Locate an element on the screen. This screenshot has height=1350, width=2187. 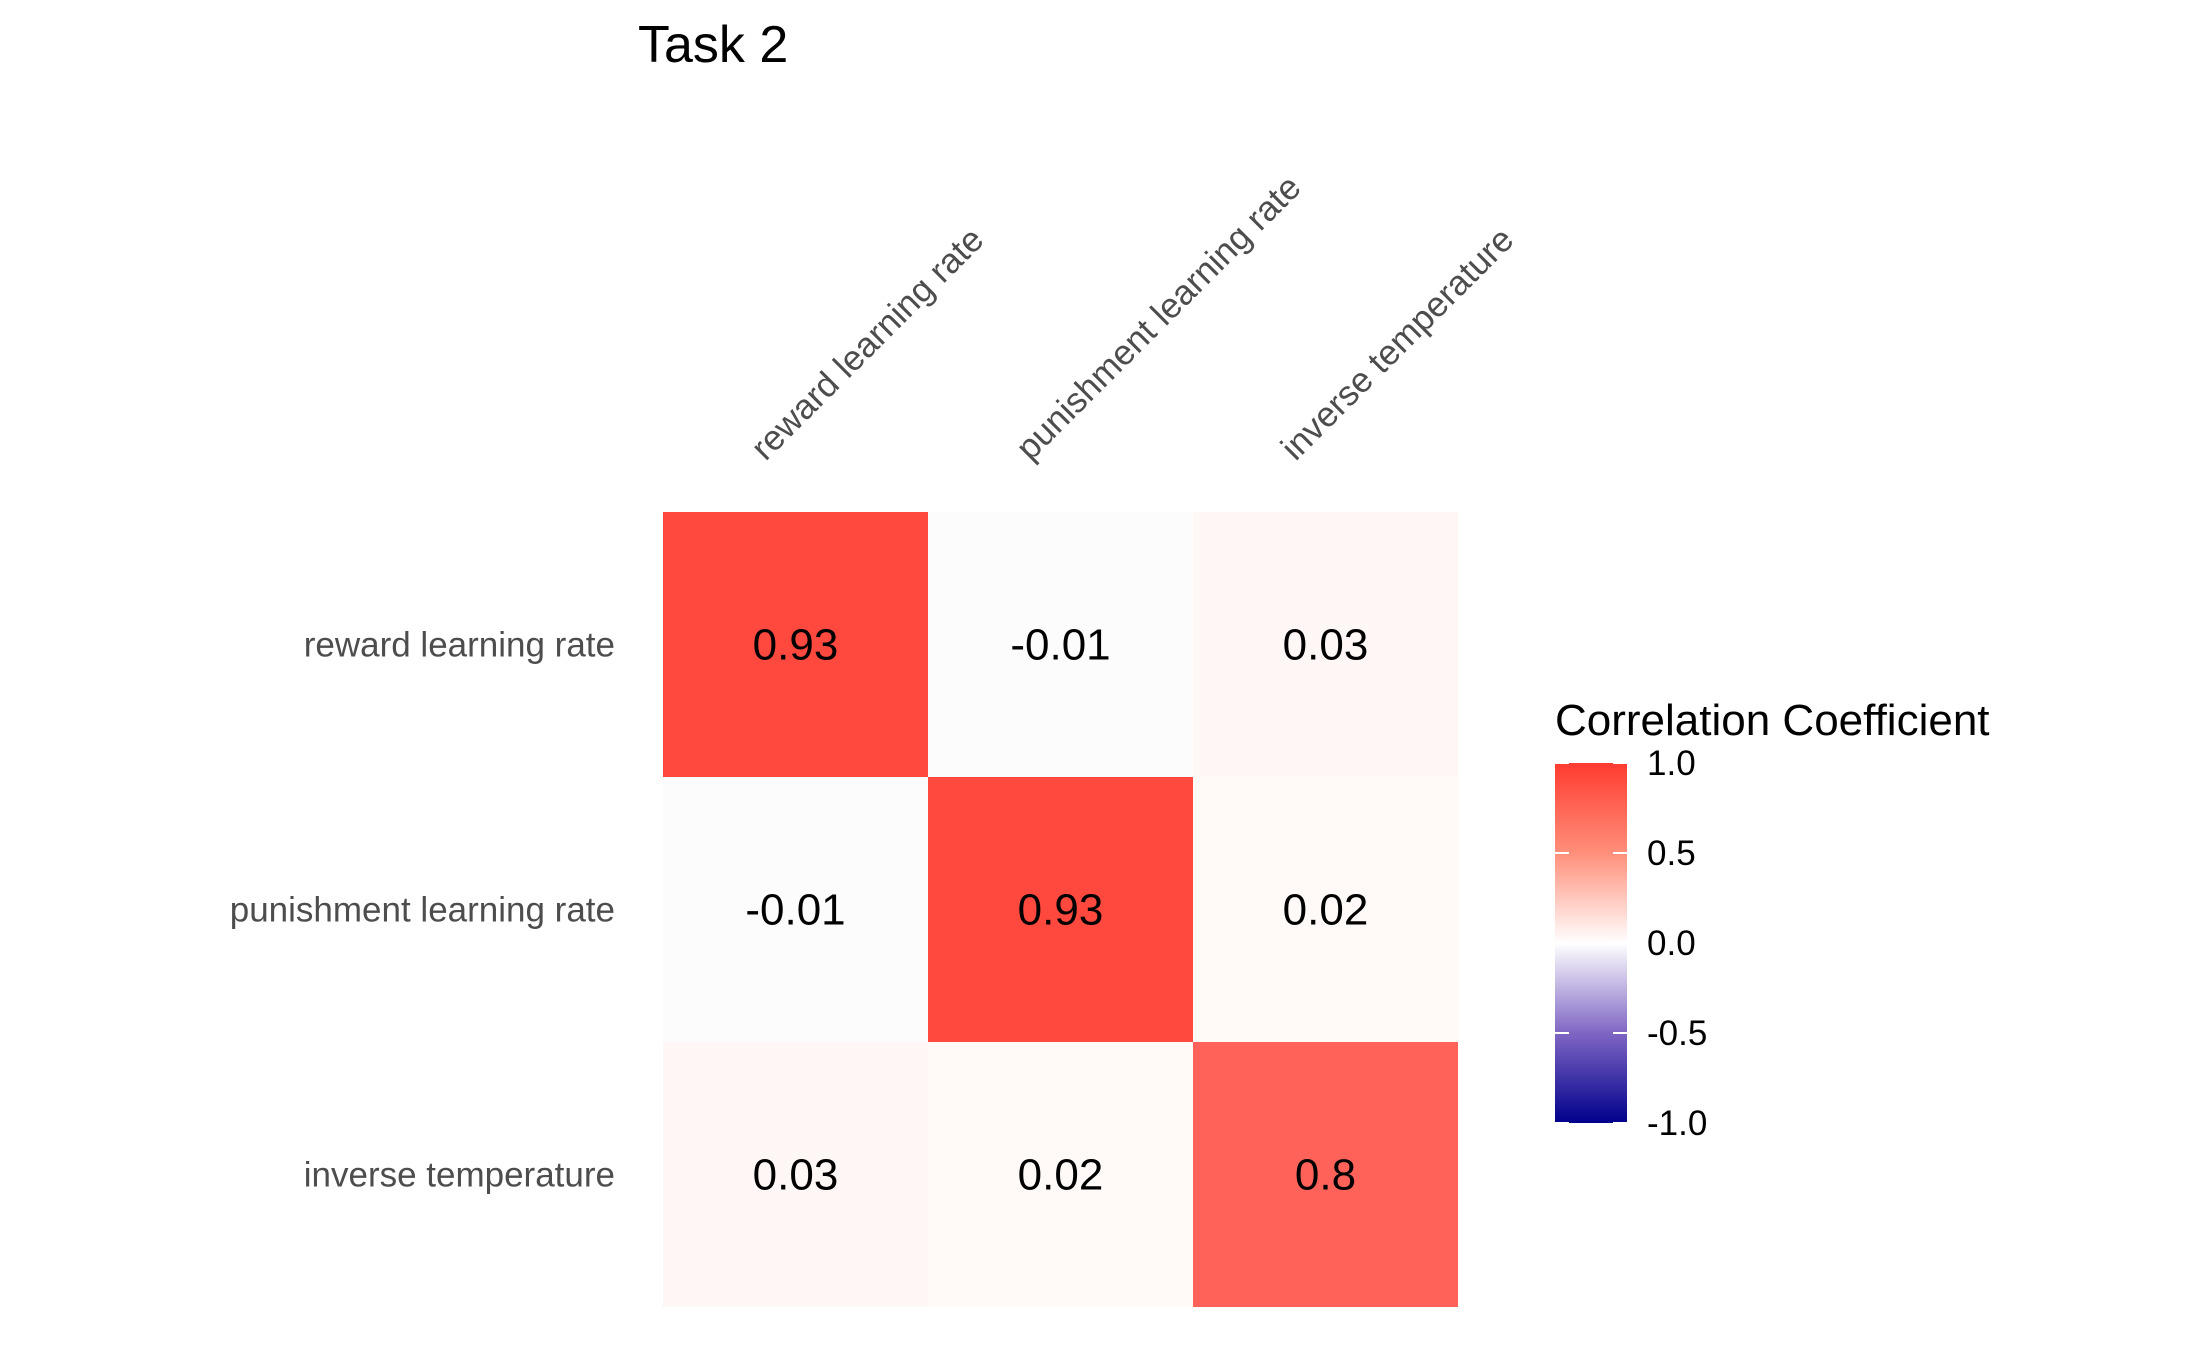
cell-value-label-r1-c2: 0.02 is located at coordinates (1326, 910).